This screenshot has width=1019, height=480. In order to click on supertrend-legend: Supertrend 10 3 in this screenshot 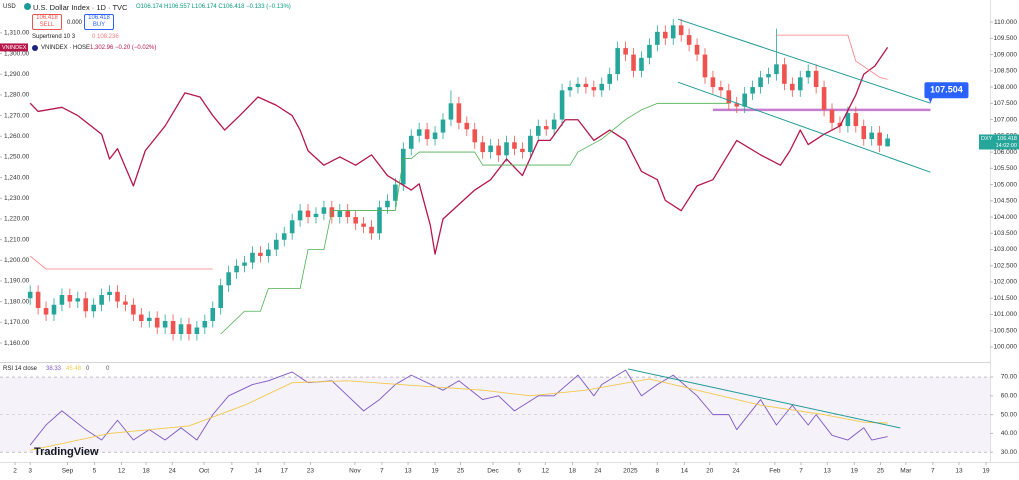, I will do `click(54, 37)`.